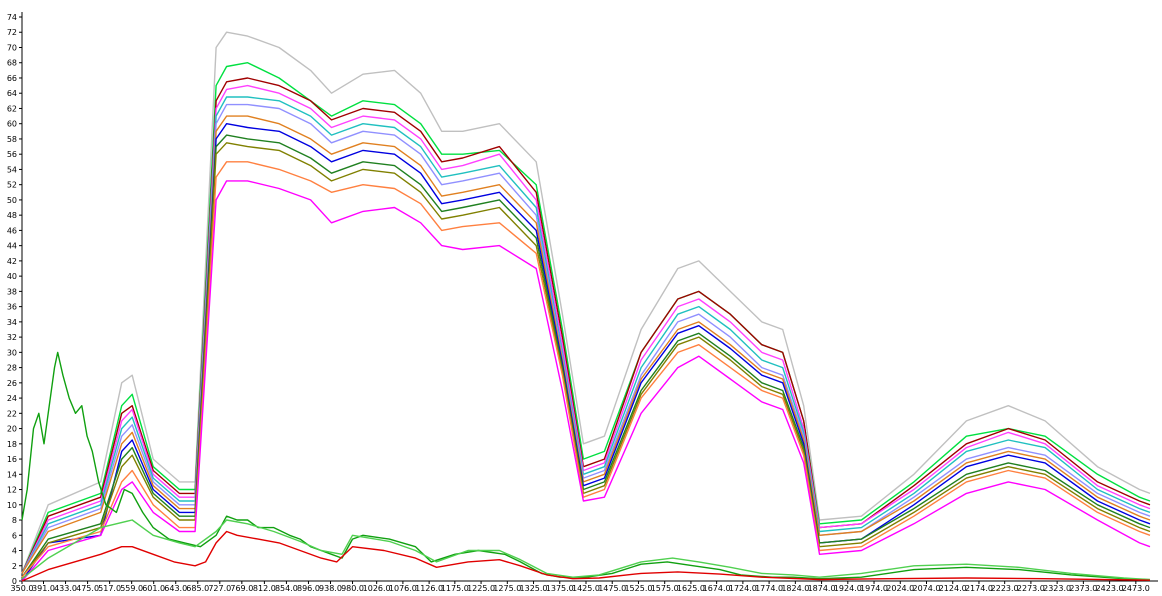 This screenshot has width=1162, height=596. What do you see at coordinates (1083, 587) in the screenshot?
I see `x-tick-label: 2373.0` at bounding box center [1083, 587].